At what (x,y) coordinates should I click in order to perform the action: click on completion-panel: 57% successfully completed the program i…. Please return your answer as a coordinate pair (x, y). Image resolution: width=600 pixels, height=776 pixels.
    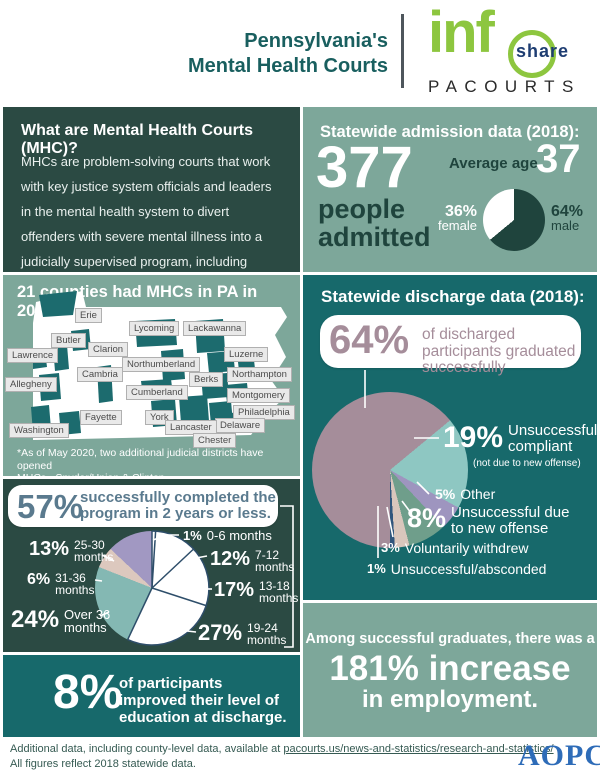
    Looking at the image, I should click on (151, 565).